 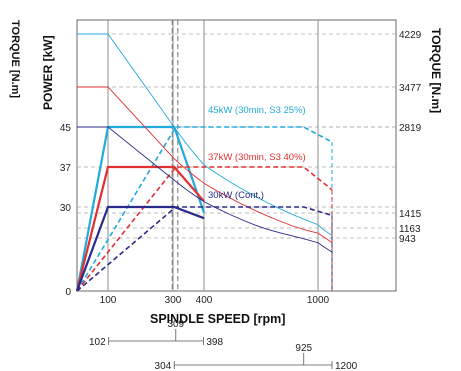 What do you see at coordinates (214, 342) in the screenshot?
I see `speed-range-to-label-0: 398` at bounding box center [214, 342].